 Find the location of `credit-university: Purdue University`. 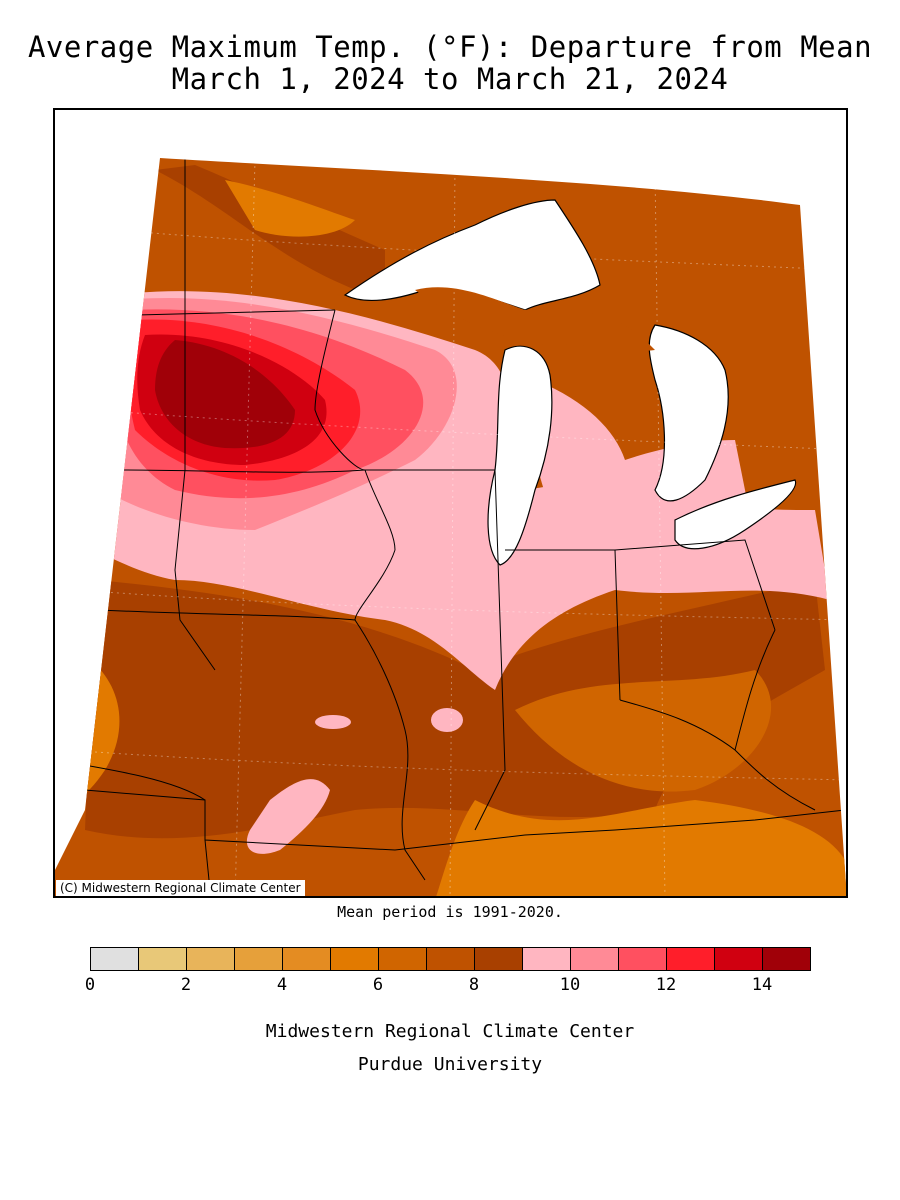

credit-university: Purdue University is located at coordinates (450, 1064).